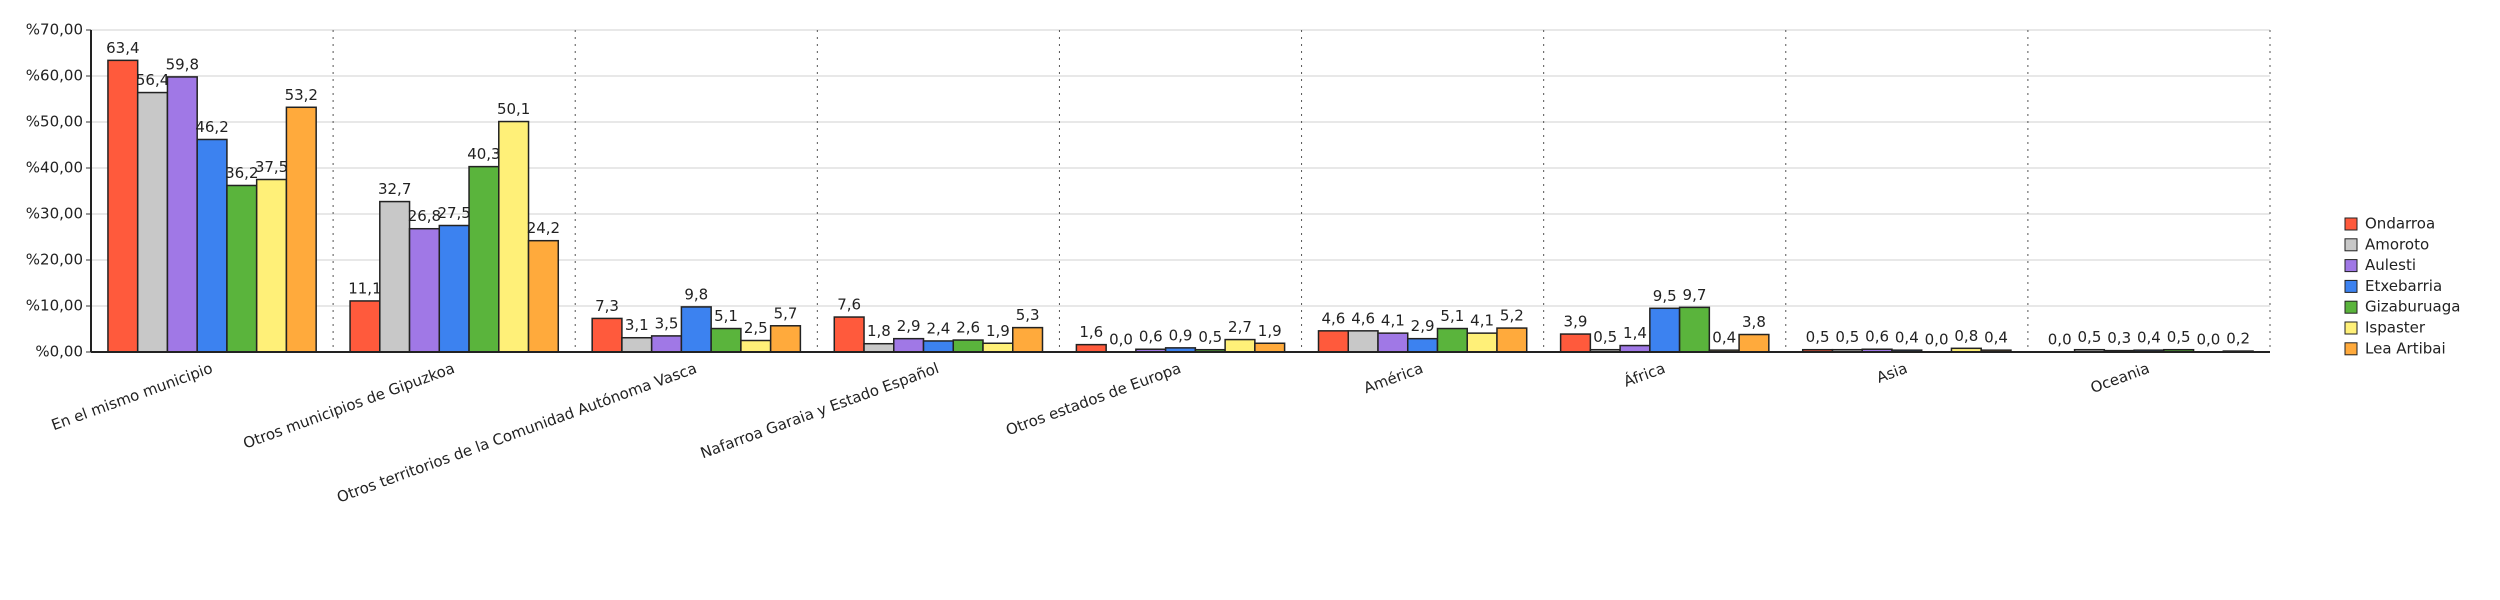  Describe the element at coordinates (1093, 399) in the screenshot. I see `x-tick-label: Otros estados de Europa` at that location.